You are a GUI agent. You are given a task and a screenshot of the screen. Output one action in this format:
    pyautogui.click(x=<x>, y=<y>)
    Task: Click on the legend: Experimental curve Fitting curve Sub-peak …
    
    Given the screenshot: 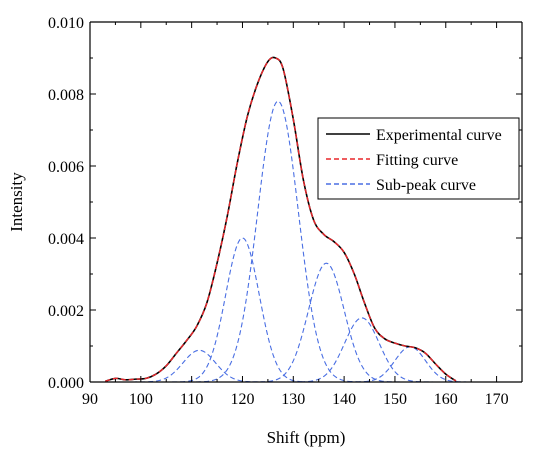 What is the action you would take?
    pyautogui.click(x=418, y=158)
    